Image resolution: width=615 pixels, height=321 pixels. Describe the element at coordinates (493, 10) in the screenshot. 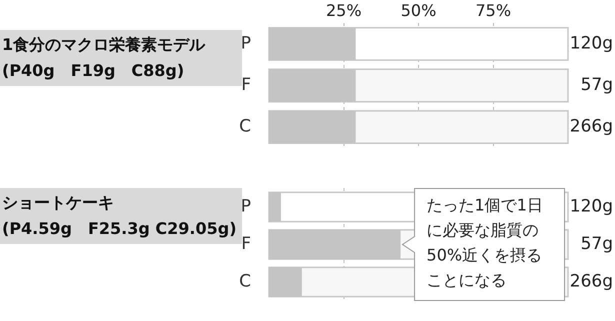

I see `x-tick-label: 75%` at that location.